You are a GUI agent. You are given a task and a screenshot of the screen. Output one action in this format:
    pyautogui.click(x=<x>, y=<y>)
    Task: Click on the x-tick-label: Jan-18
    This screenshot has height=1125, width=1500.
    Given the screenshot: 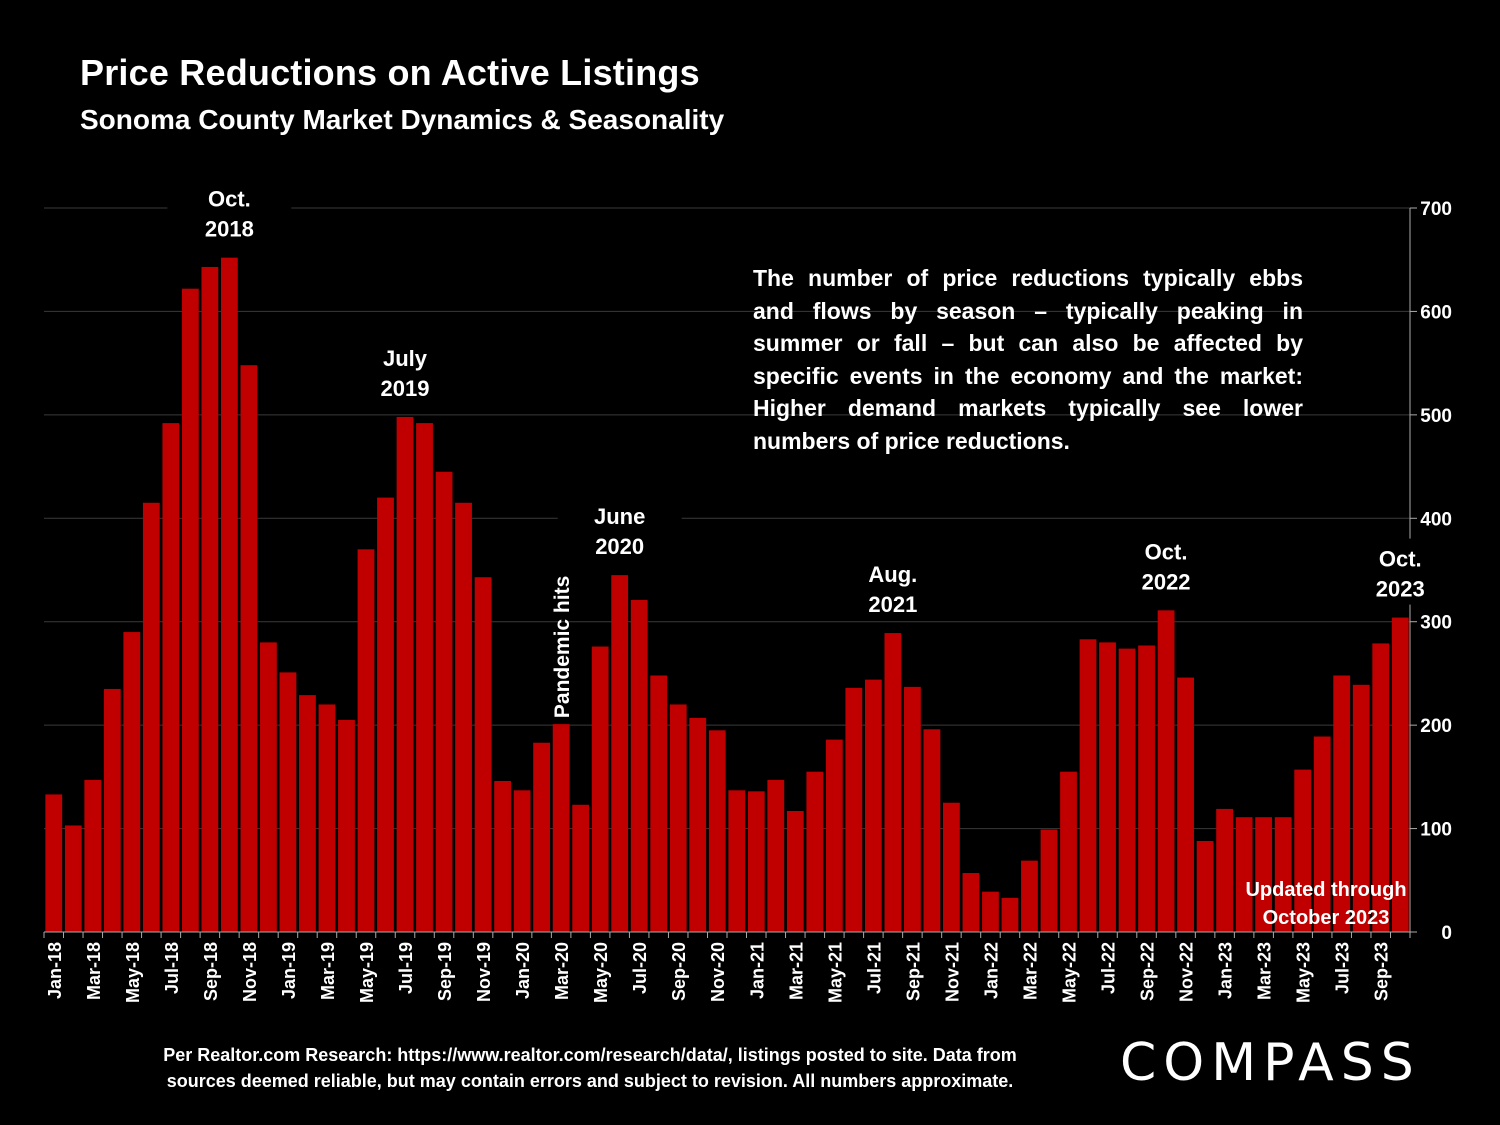 What is the action you would take?
    pyautogui.click(x=55, y=970)
    